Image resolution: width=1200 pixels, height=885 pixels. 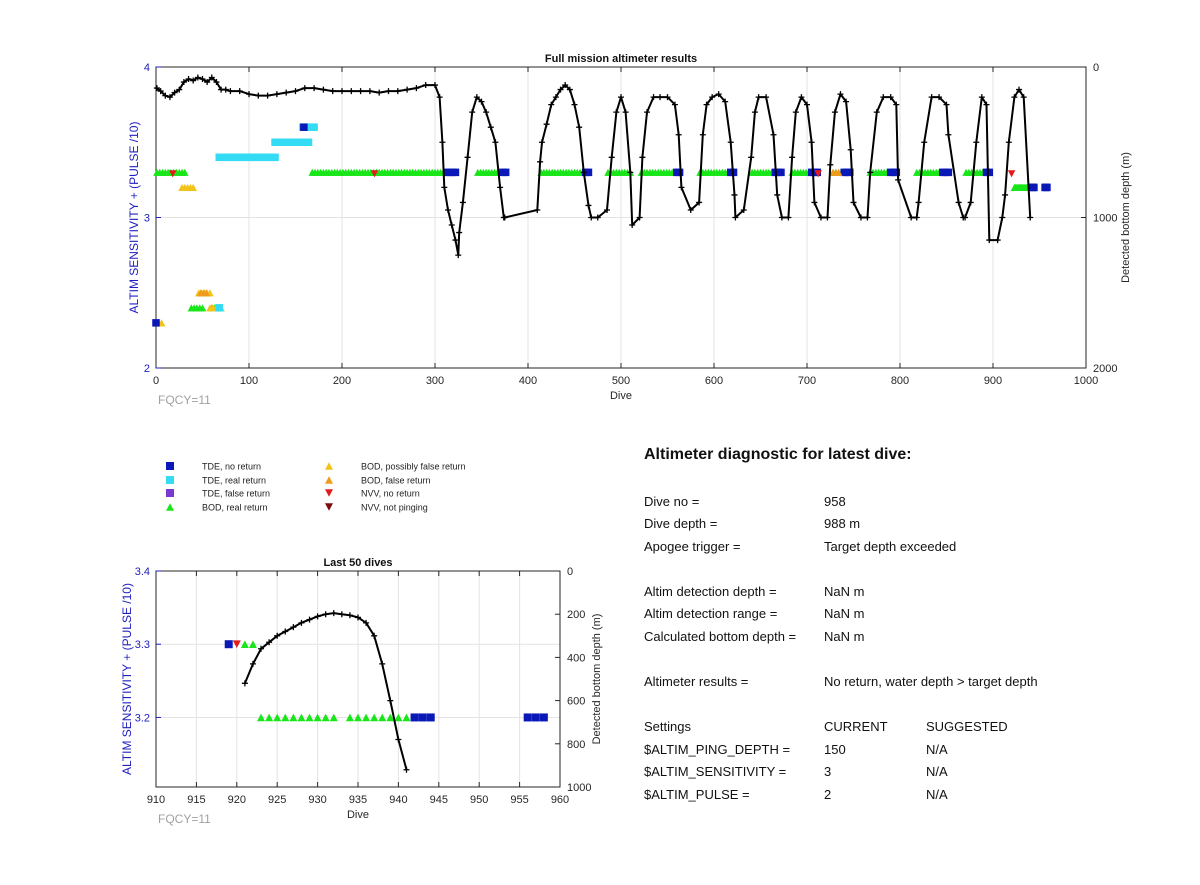 What do you see at coordinates (838, 172) in the screenshot?
I see `bod_false_return-marker` at bounding box center [838, 172].